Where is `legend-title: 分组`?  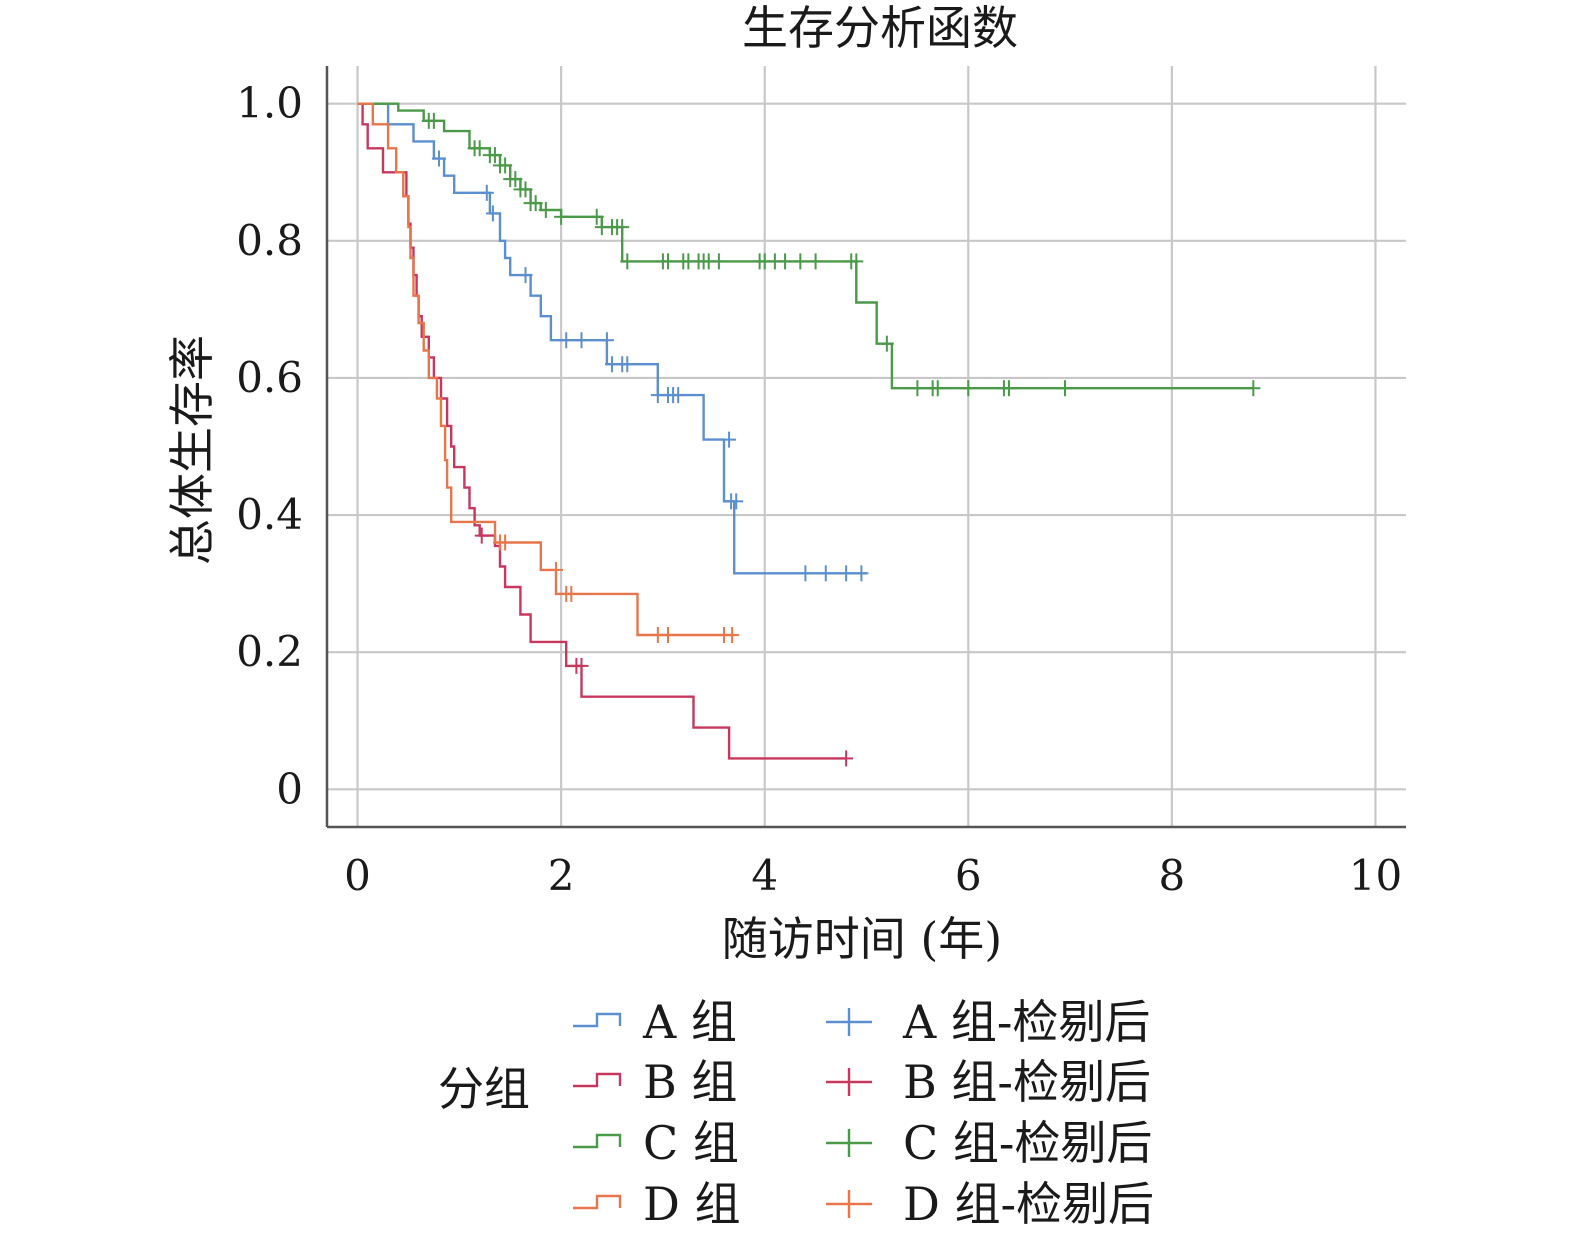 legend-title: 分组 is located at coordinates (484, 1089).